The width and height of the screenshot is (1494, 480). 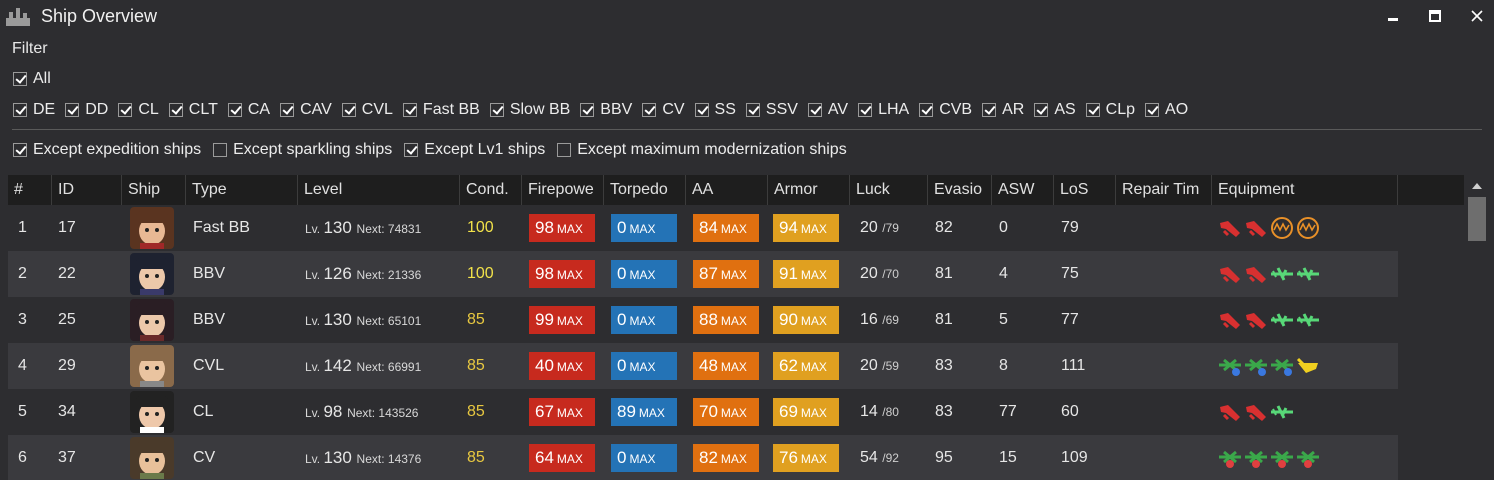 I want to click on scroll-up-icon, so click(x=1477, y=186).